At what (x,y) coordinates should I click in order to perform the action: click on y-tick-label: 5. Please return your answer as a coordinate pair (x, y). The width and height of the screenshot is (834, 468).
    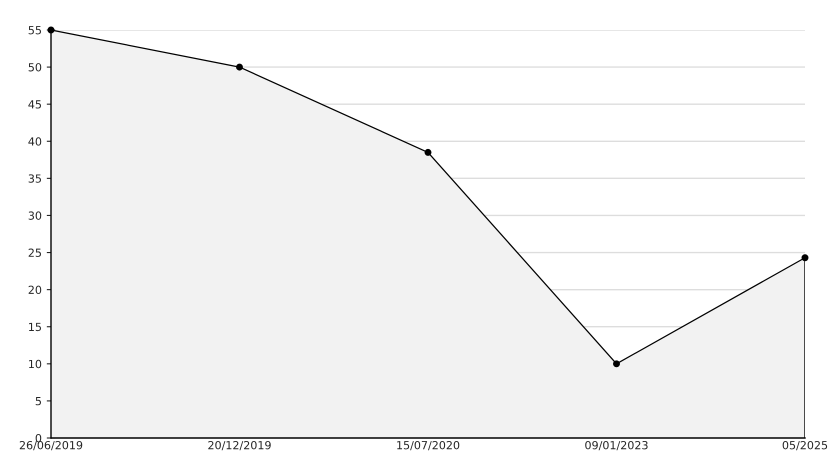
    Looking at the image, I should click on (38, 401).